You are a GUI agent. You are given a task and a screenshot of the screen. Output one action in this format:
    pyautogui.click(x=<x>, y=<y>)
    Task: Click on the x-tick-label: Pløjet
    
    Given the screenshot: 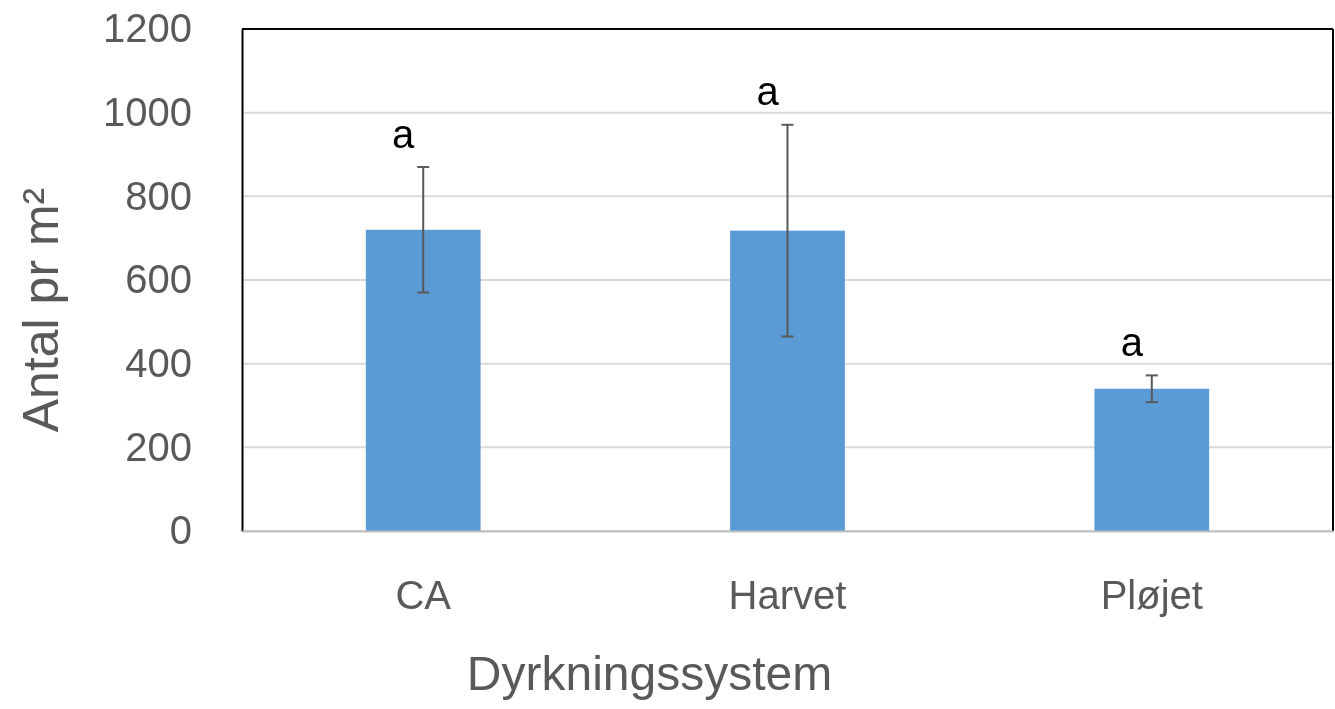 What is the action you would take?
    pyautogui.click(x=1151, y=595)
    